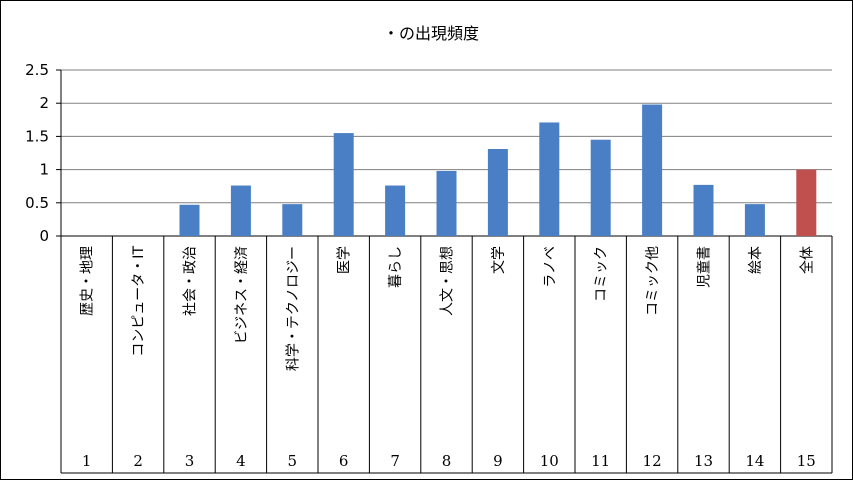 This screenshot has height=480, width=853. Describe the element at coordinates (293, 308) in the screenshot. I see `category-label: 科学・テクノロジー` at that location.